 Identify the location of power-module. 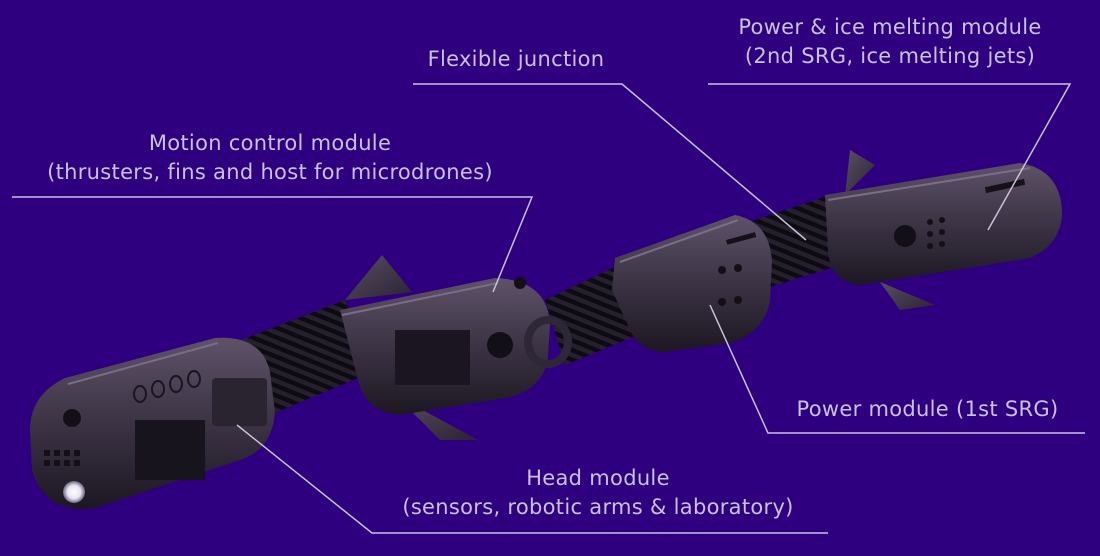
(692, 283).